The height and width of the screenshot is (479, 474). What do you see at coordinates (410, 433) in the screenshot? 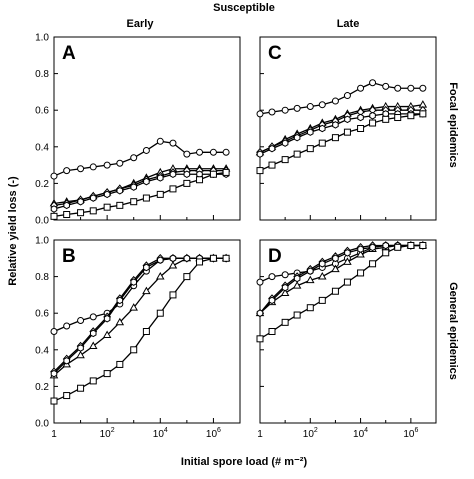
I see `x-tick-label: 10⁶` at bounding box center [410, 433].